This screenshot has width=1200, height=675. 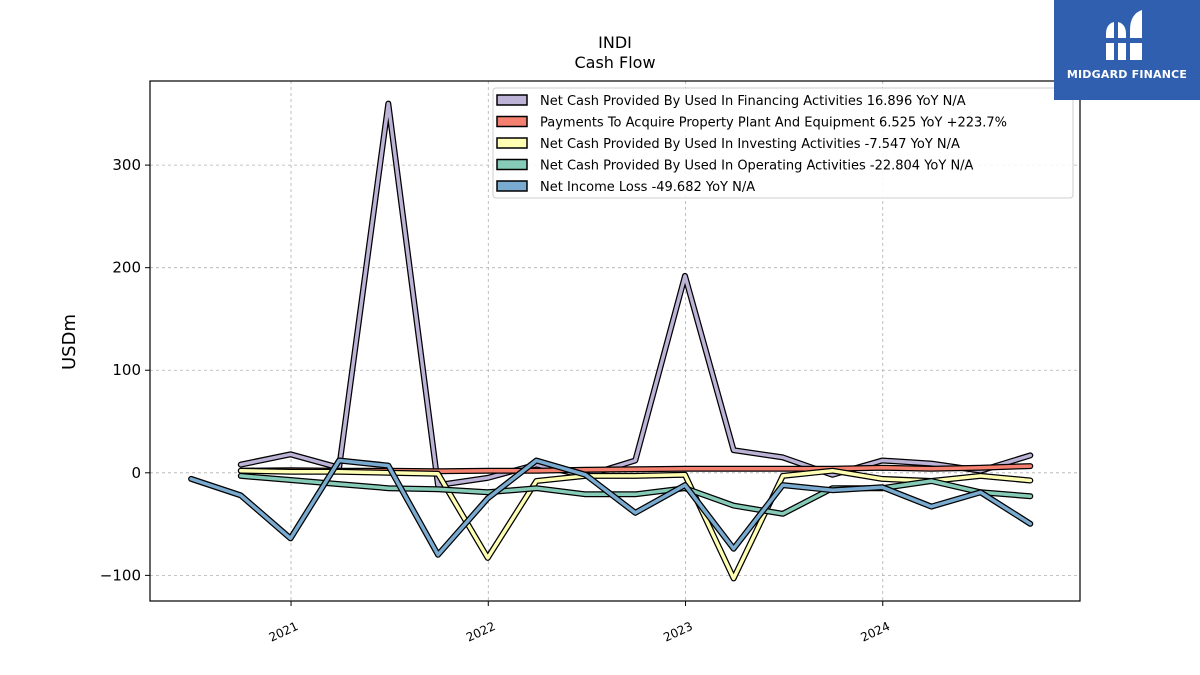 What do you see at coordinates (1127, 74) in the screenshot?
I see `logo-text: MIDGARD FINANCE` at bounding box center [1127, 74].